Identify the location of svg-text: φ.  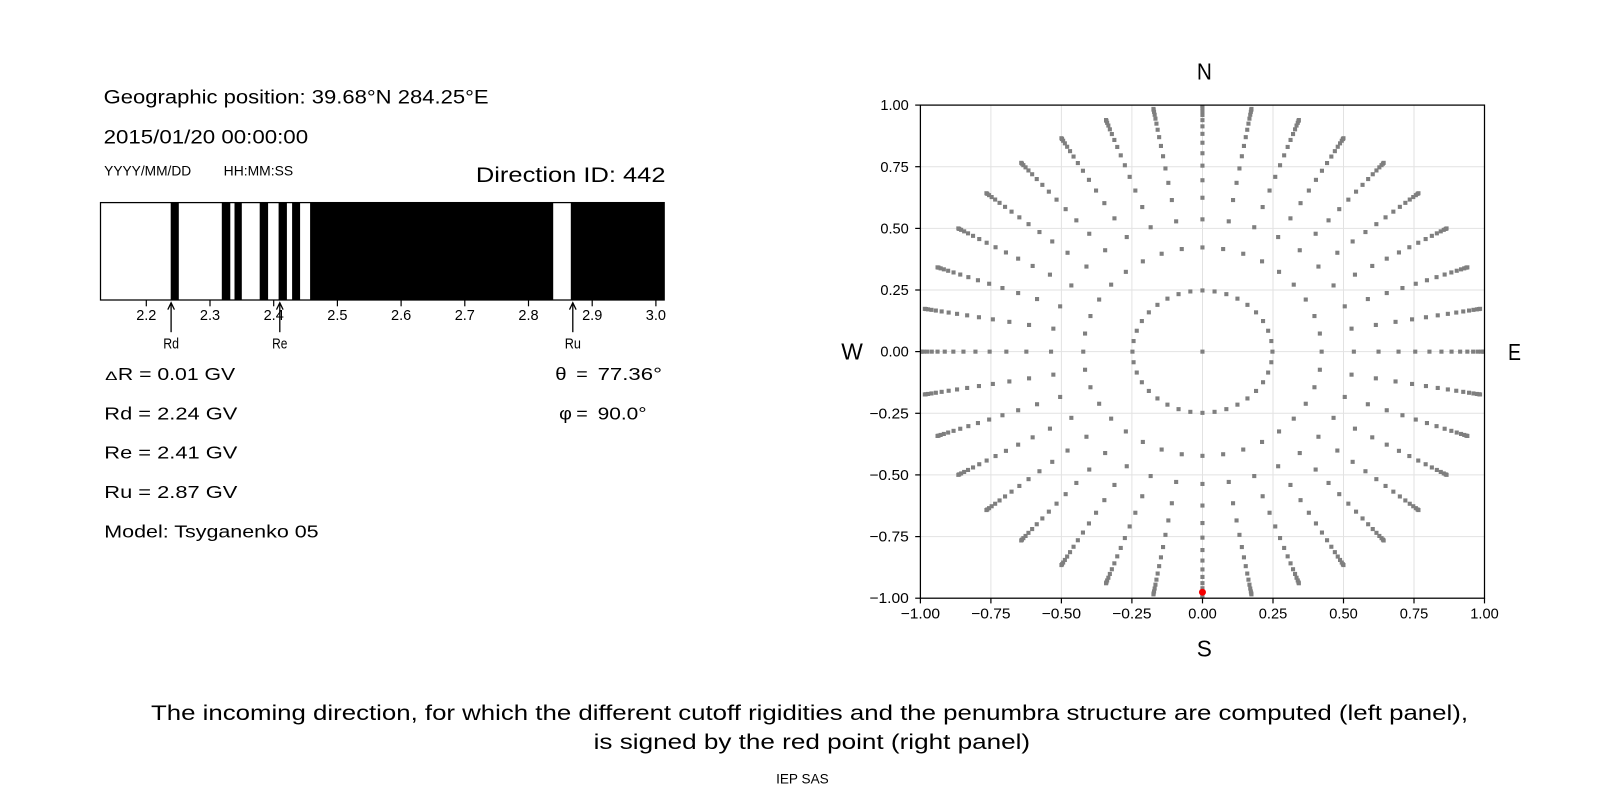
(565, 413).